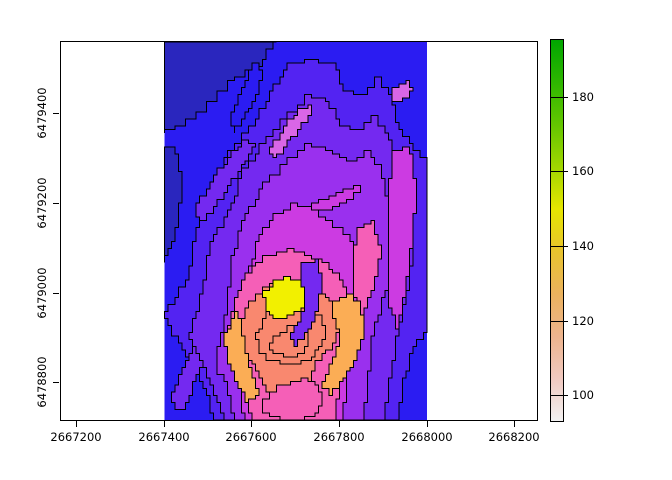 This screenshot has width=672, height=480. Describe the element at coordinates (290, 131) in the screenshot. I see `contour-polygon-orchid-streak-a` at that location.